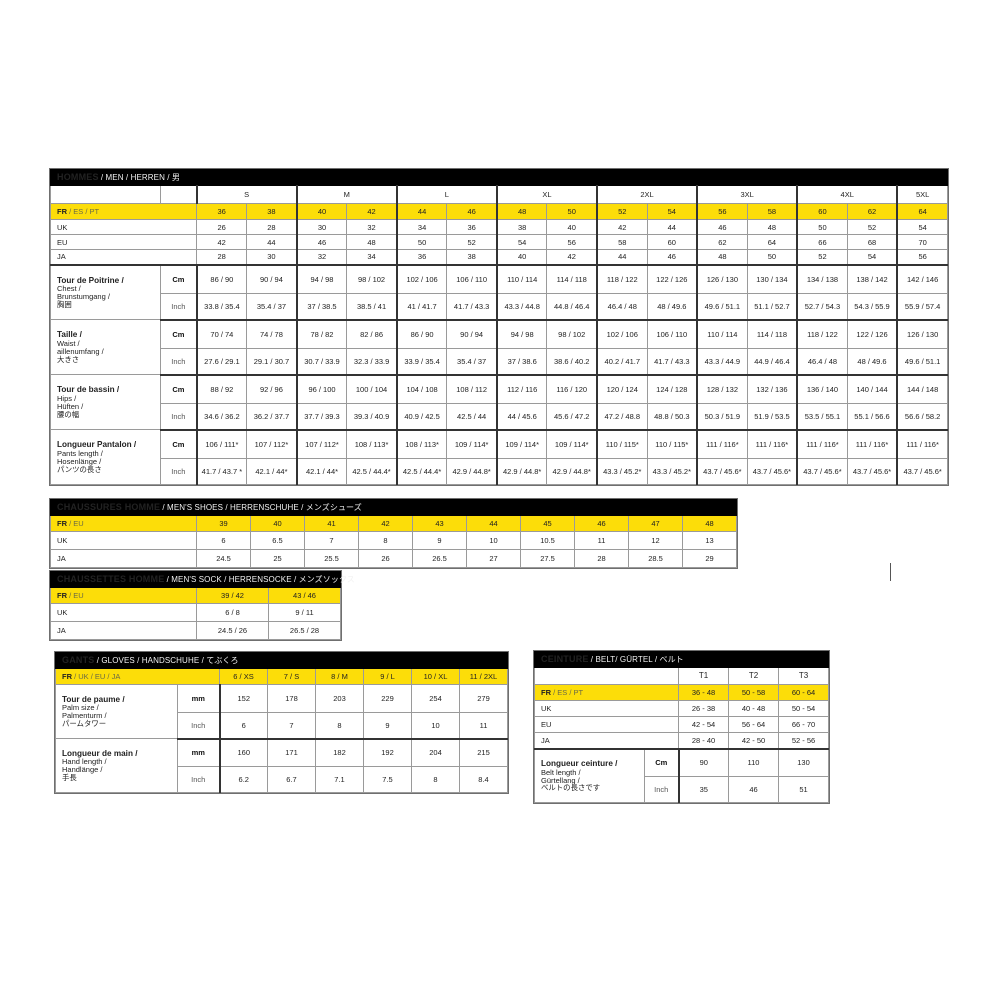 The image size is (1005, 1005). I want to click on gloves-unit-mm-hand: mm, so click(199, 753).